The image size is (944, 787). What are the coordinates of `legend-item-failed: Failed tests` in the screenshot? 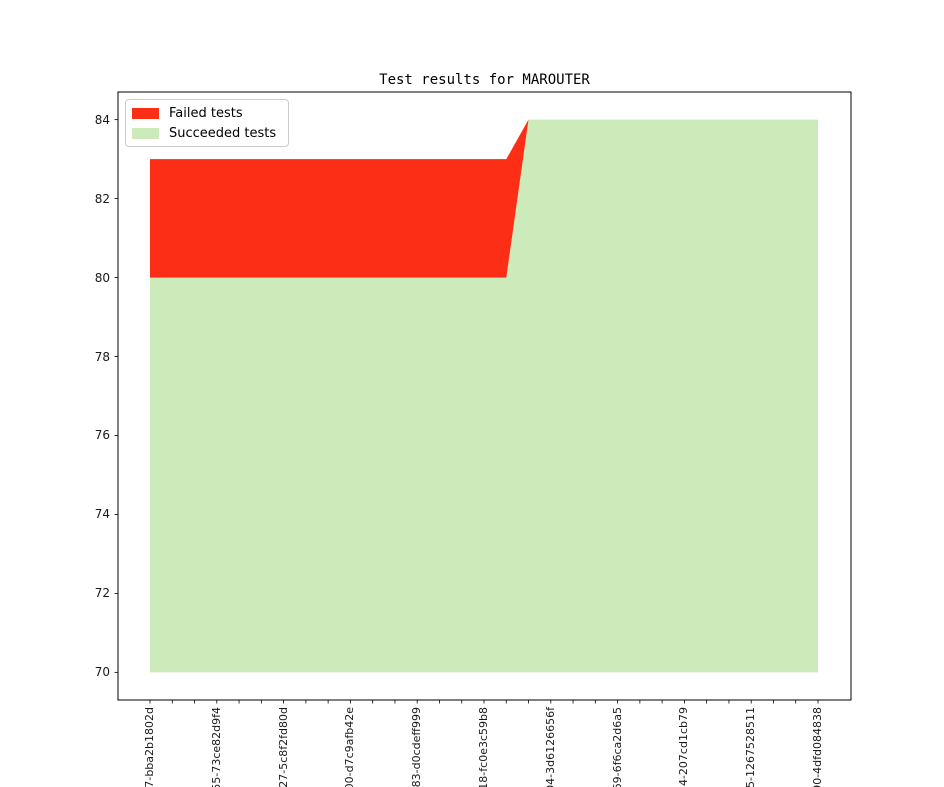 It's located at (204, 113).